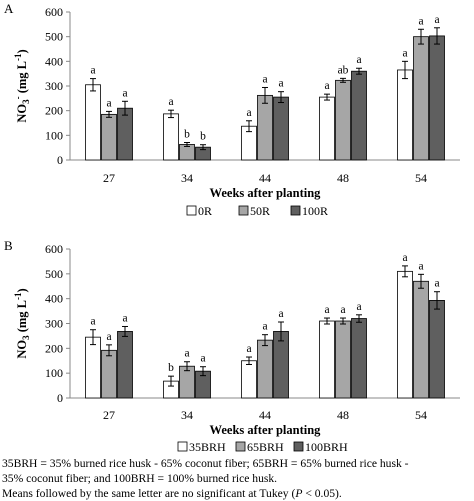 The height and width of the screenshot is (501, 474). What do you see at coordinates (54, 135) in the screenshot?
I see `panel-a-y-tick-label: 100` at bounding box center [54, 135].